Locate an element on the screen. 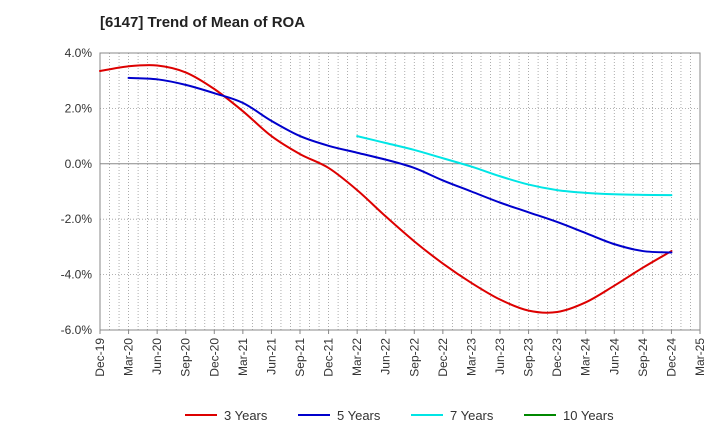 This screenshot has height=440, width=720. x-tick-label: Sep-23 is located at coordinates (529, 357).